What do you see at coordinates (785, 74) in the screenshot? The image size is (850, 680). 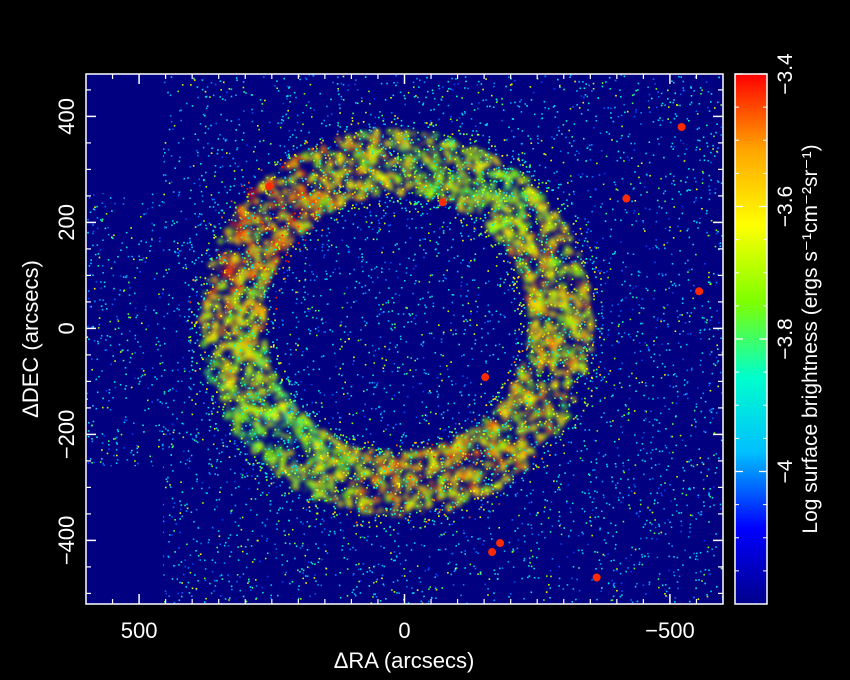 I see `colorbar-tick-label: −3.4` at bounding box center [785, 74].